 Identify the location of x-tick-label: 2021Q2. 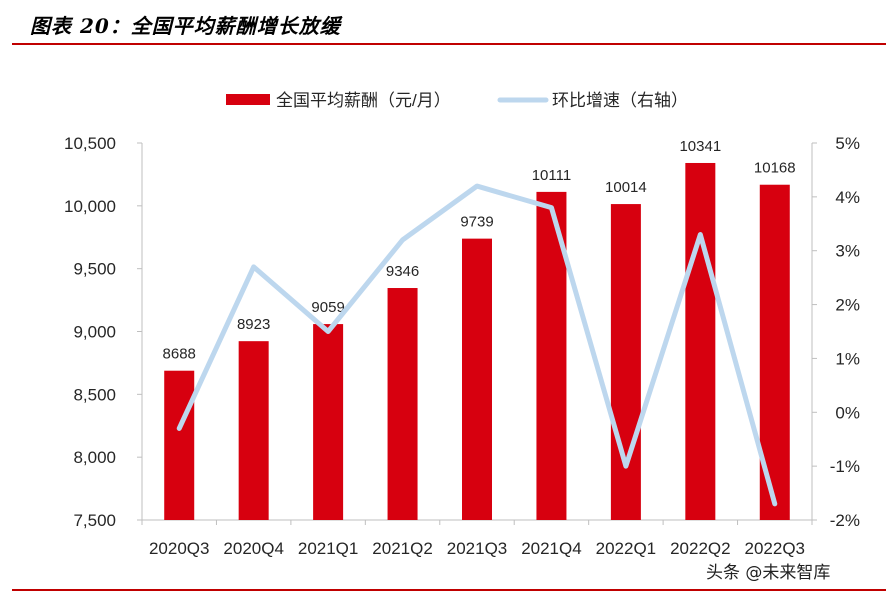
(402, 548).